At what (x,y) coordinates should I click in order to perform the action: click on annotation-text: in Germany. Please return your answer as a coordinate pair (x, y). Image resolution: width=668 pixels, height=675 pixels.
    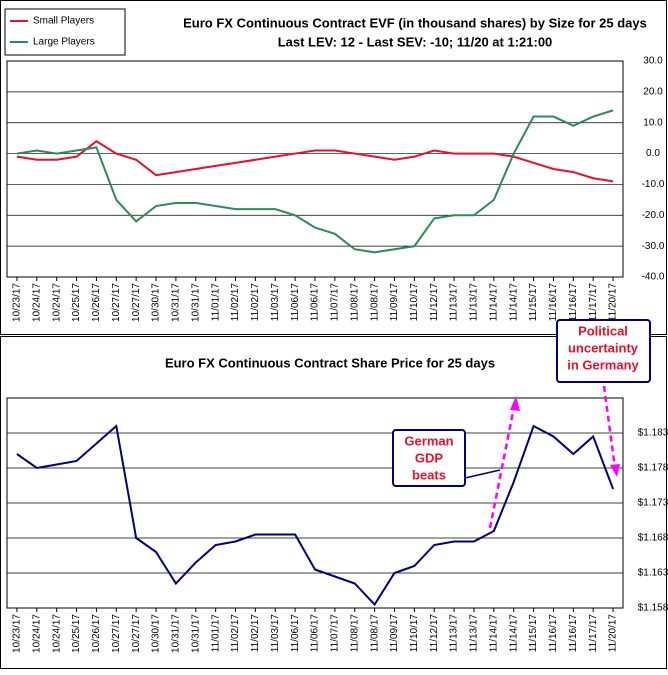
    Looking at the image, I should click on (603, 364).